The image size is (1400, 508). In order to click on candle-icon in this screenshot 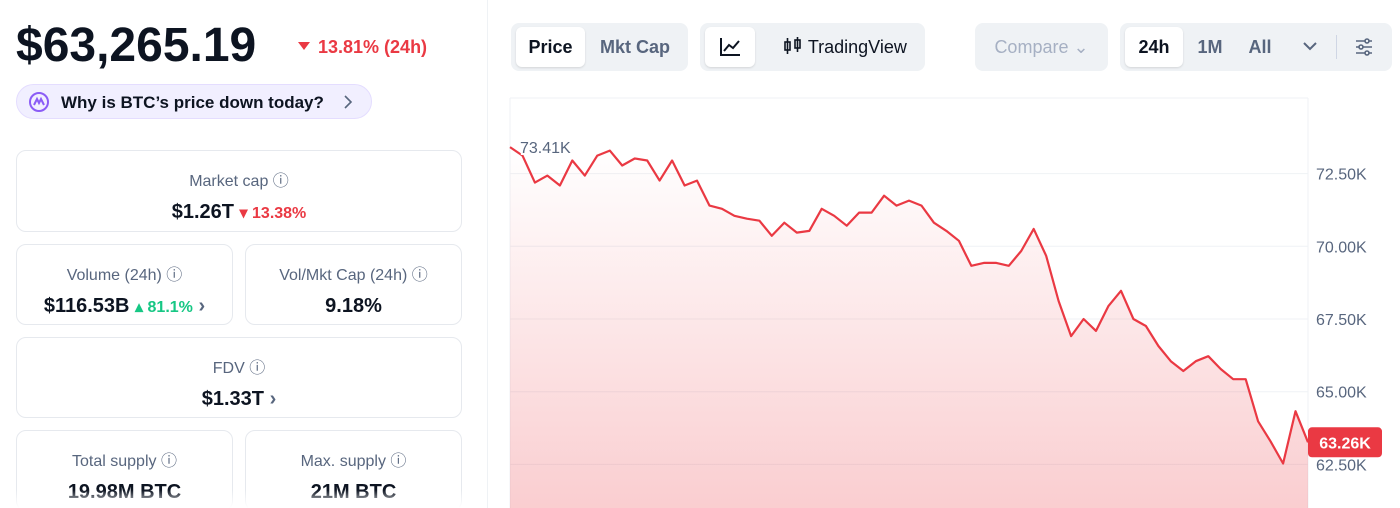, I will do `click(792, 45)`.